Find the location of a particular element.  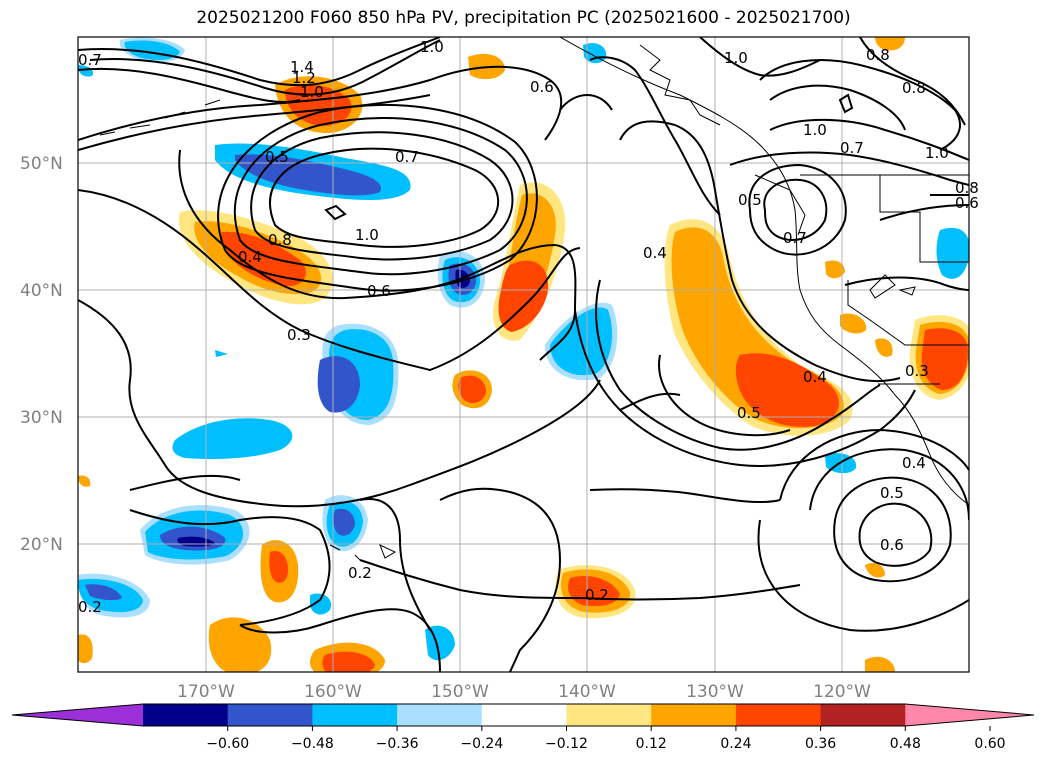

longitude-labels: 170°W 160°W 150°W 140°W 130°W 120°W is located at coordinates (524, 692).